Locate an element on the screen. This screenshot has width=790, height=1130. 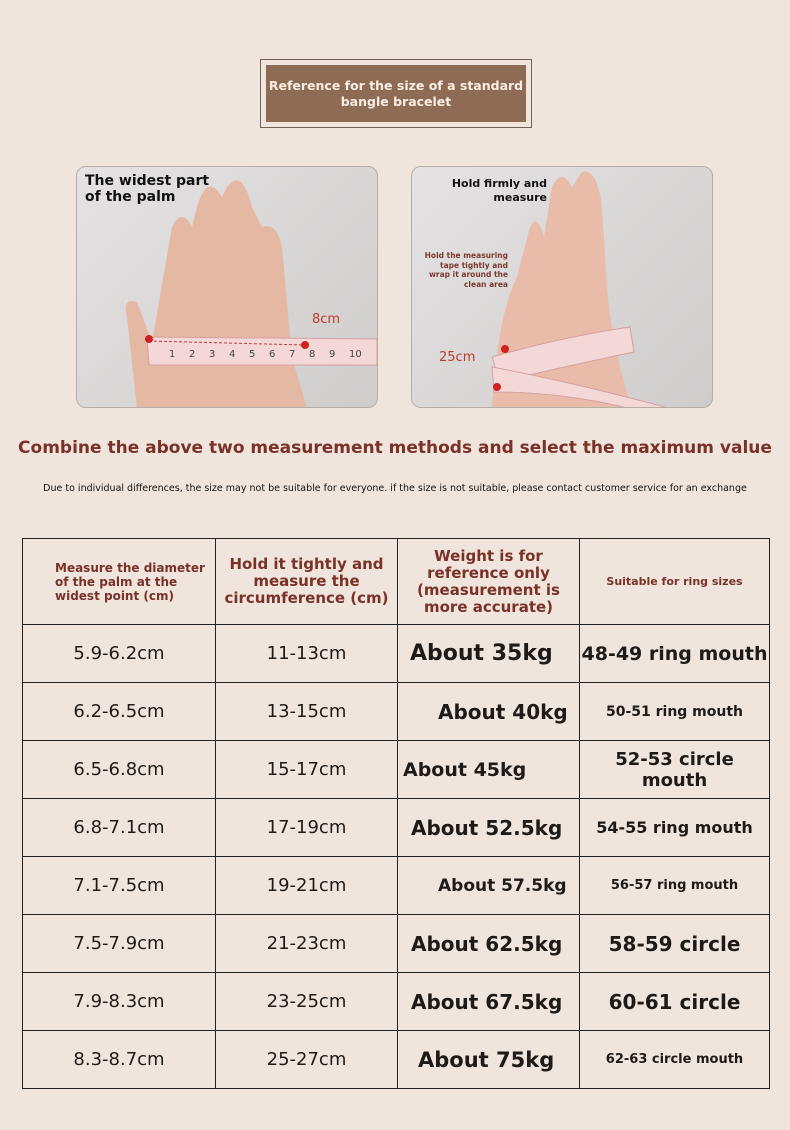
weight-cell: About 57.5kg is located at coordinates (488, 885).